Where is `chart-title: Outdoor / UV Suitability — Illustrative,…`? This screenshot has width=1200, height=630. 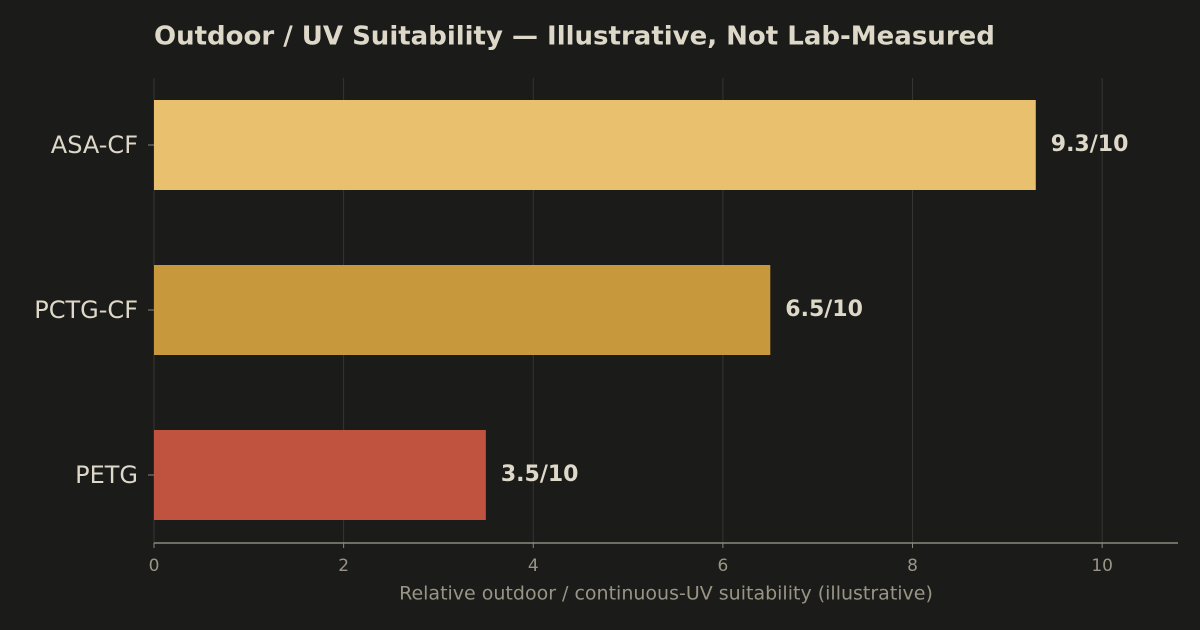 chart-title: Outdoor / UV Suitability — Illustrative,… is located at coordinates (574, 37).